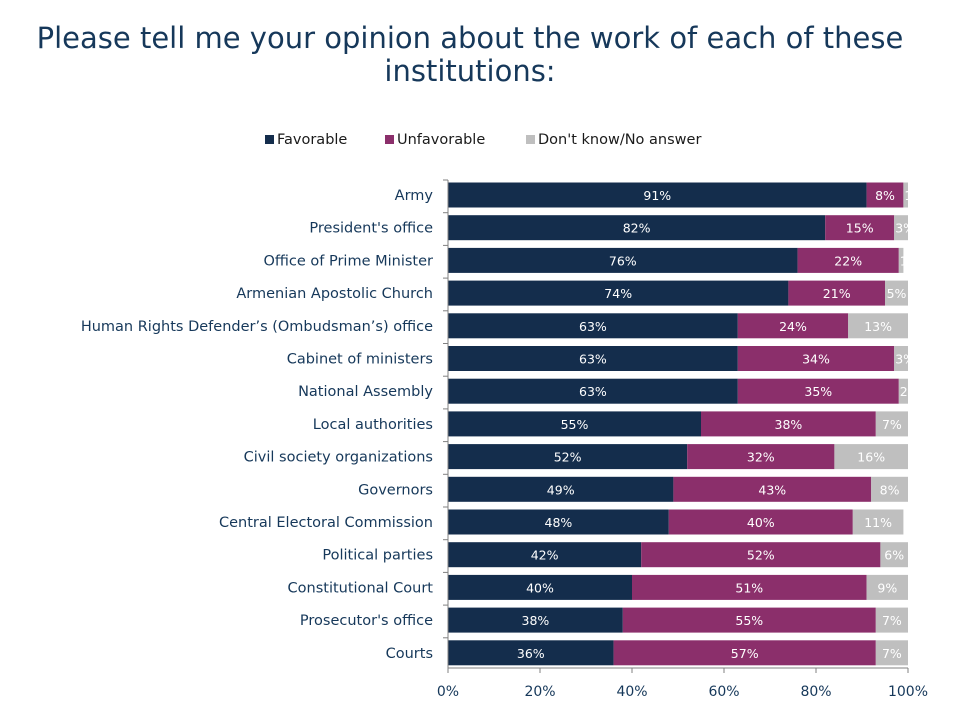  I want to click on data-label-unfavorable-human-rights-defender-s-ombudsman-s-office: 24%, so click(793, 326).